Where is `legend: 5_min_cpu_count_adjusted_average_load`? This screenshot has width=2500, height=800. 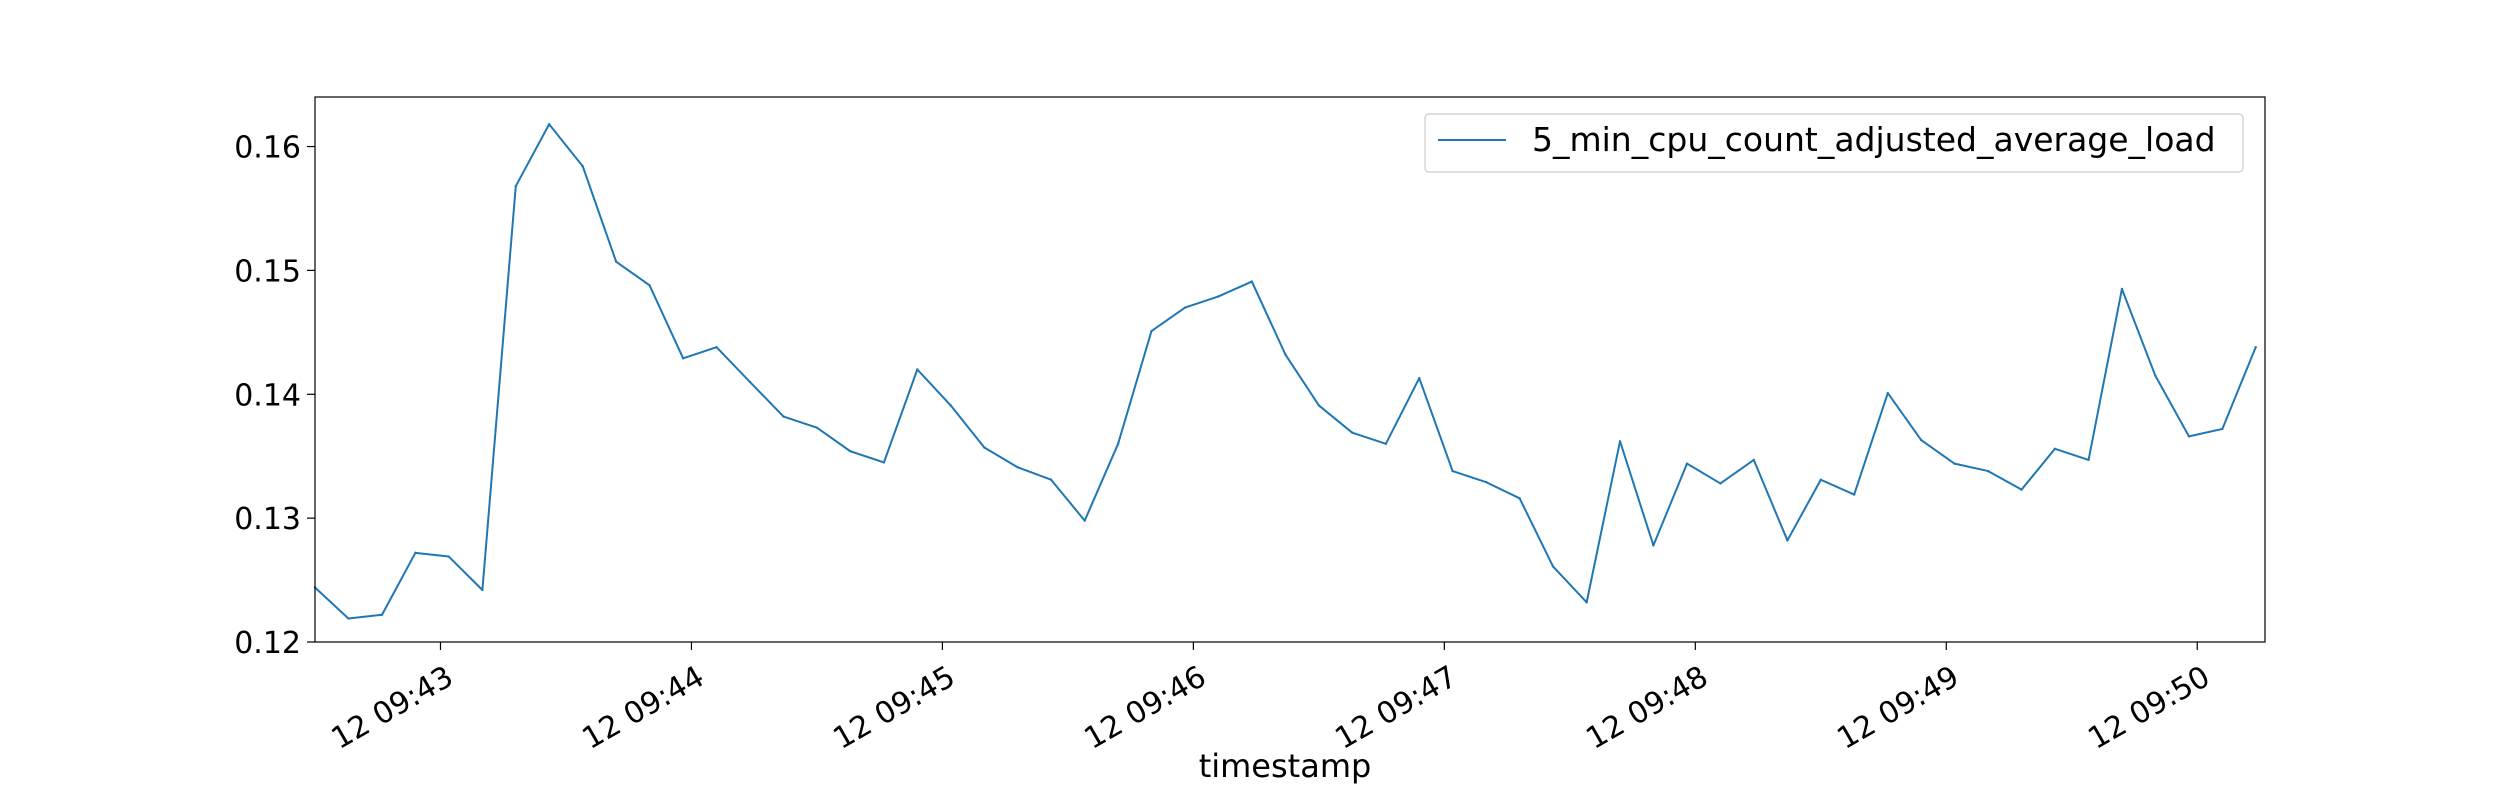
legend: 5_min_cpu_count_adjusted_average_load is located at coordinates (1834, 143).